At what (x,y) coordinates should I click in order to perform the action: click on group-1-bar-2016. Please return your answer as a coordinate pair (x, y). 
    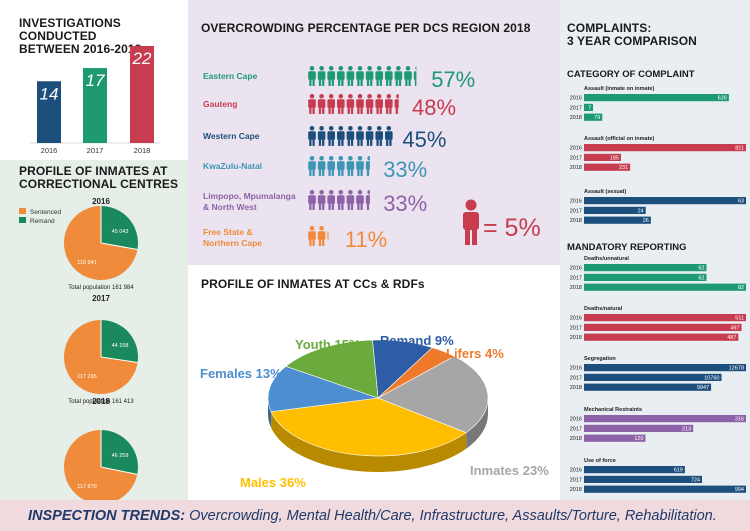
    Looking at the image, I should click on (665, 148).